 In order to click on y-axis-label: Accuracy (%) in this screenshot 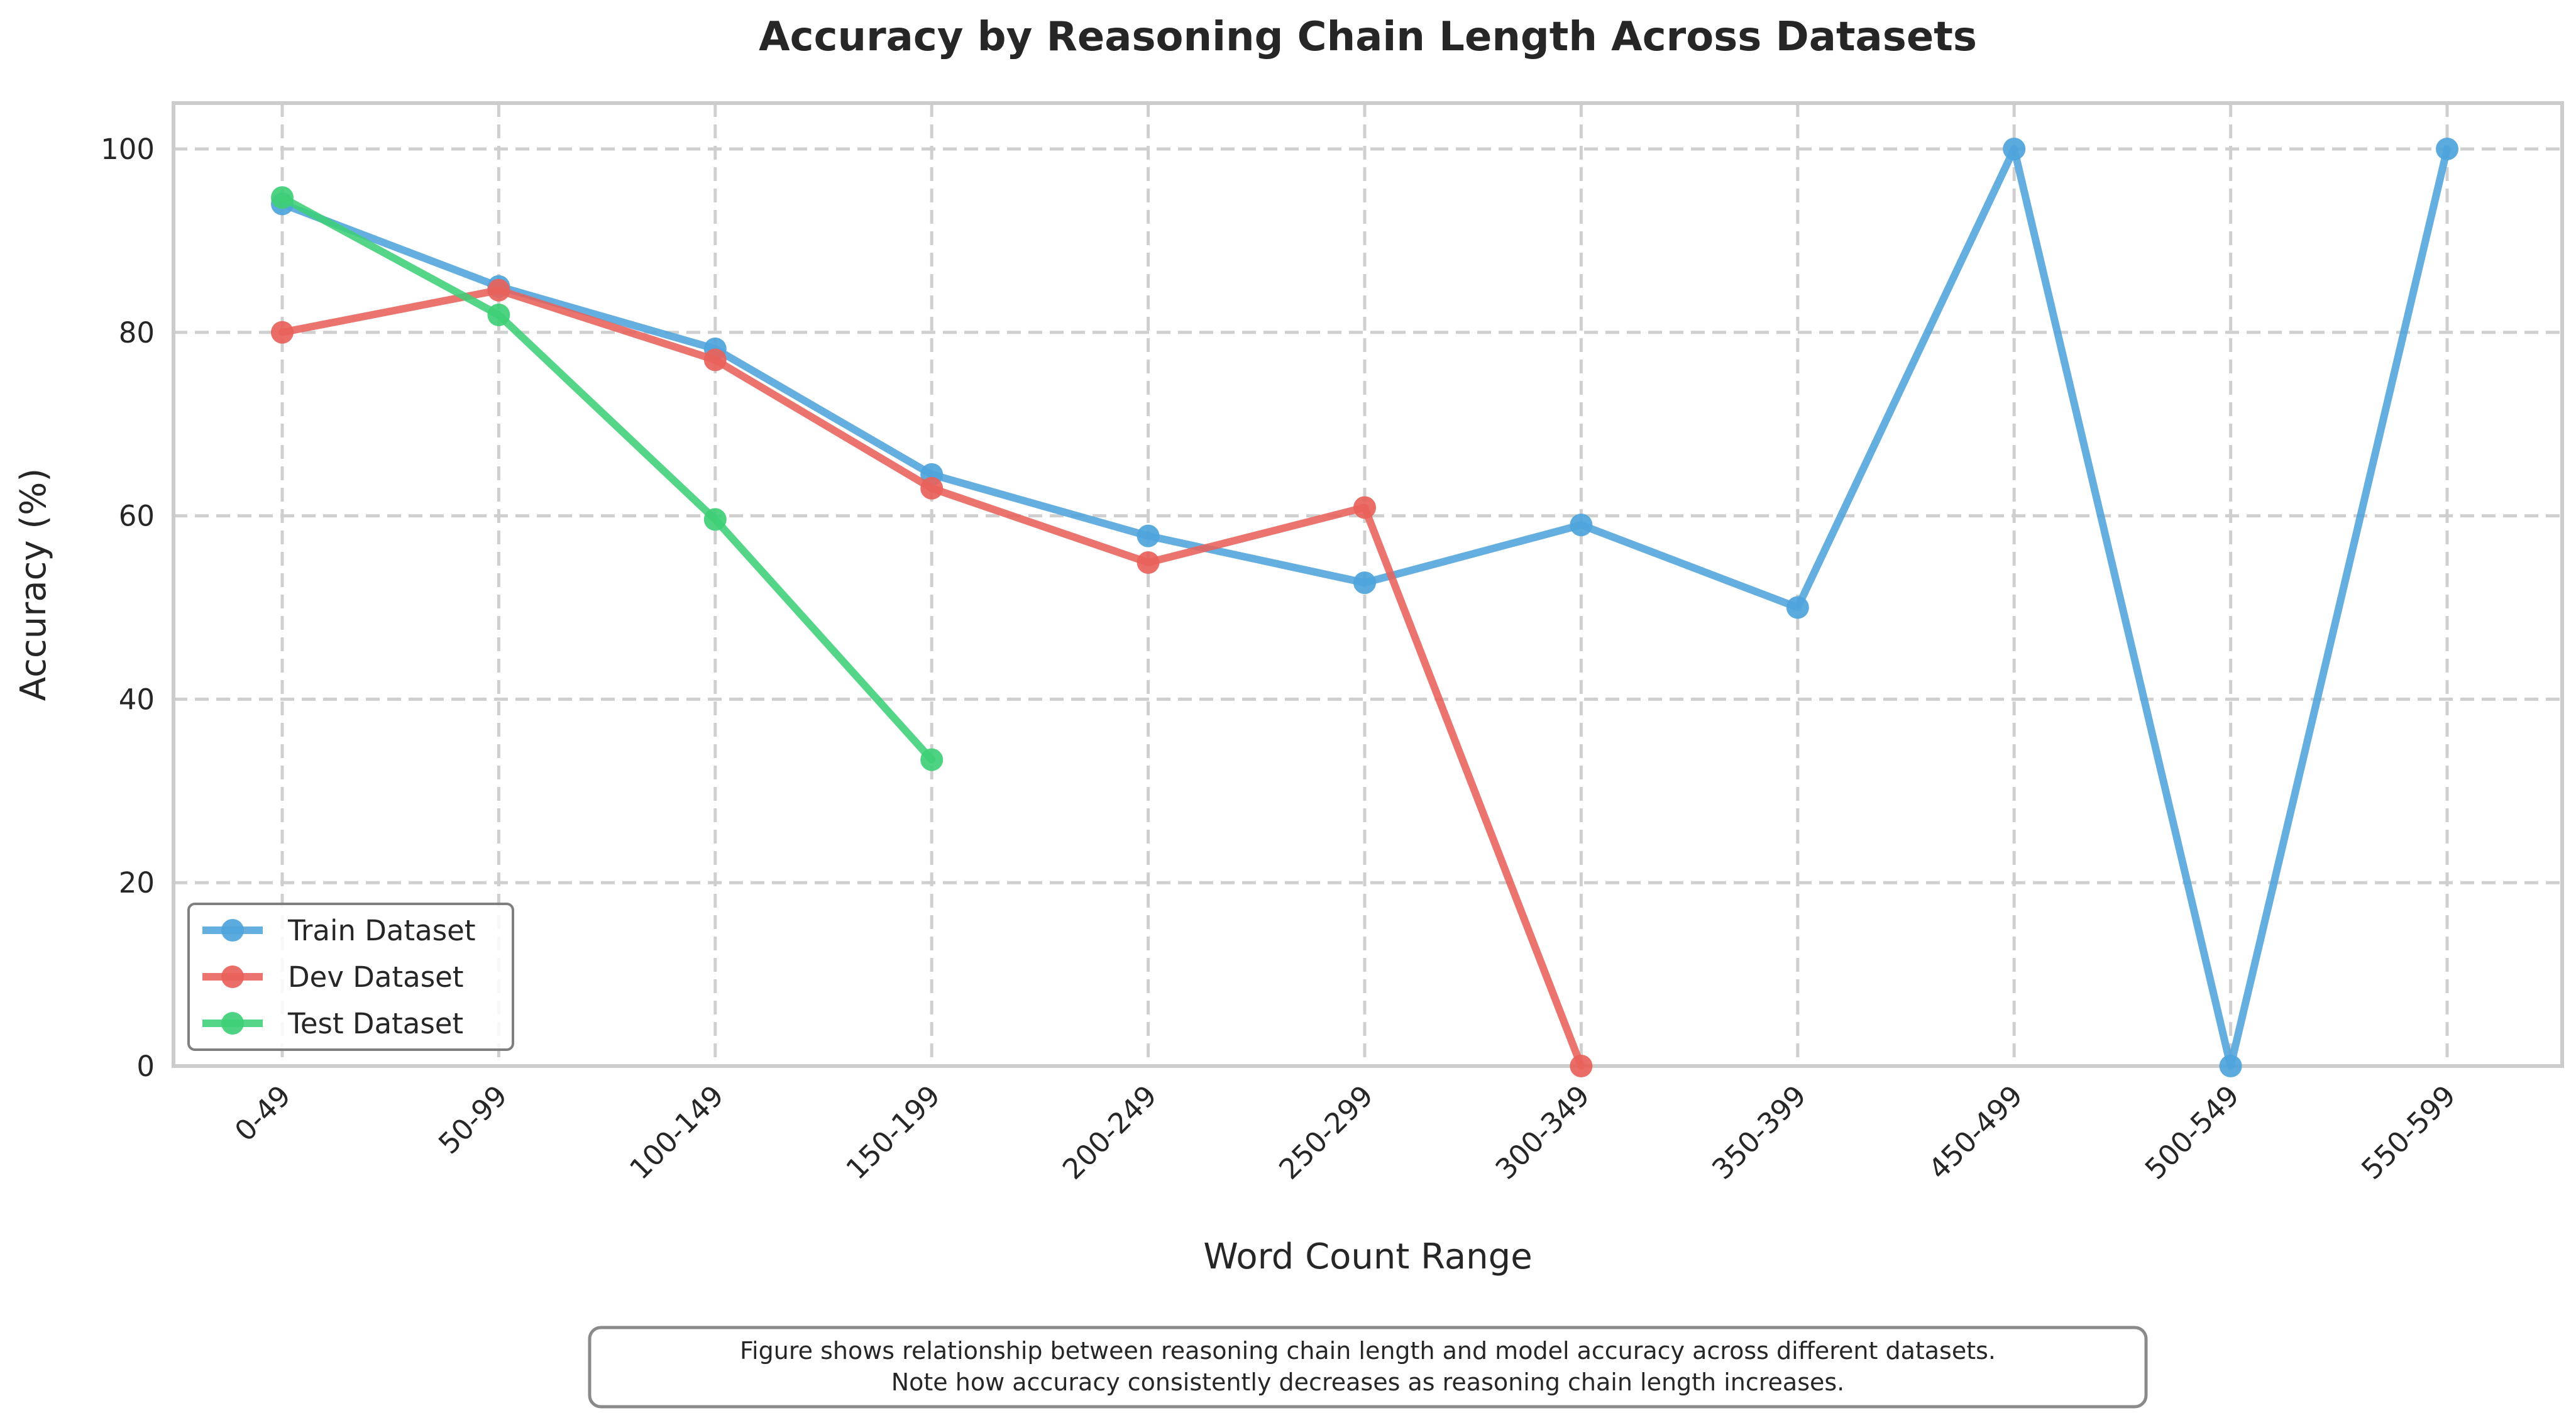, I will do `click(33, 584)`.